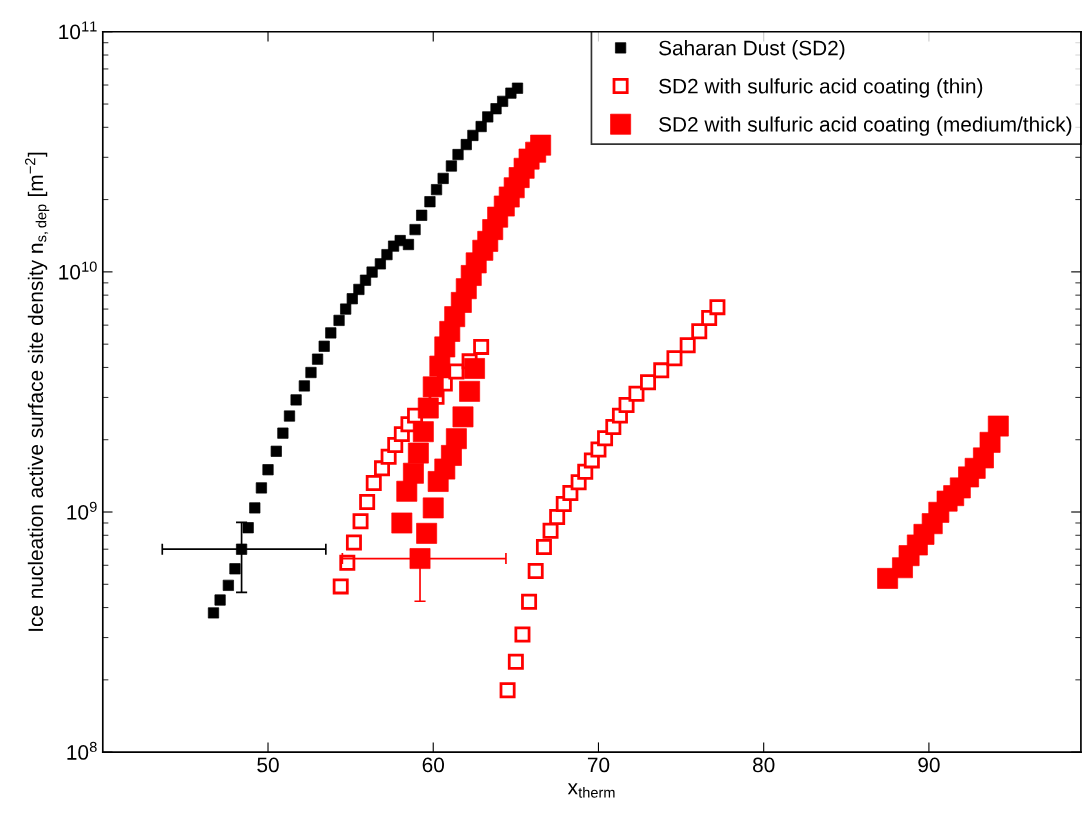 Image resolution: width=1082 pixels, height=814 pixels. Describe the element at coordinates (433, 765) in the screenshot. I see `x-tick-label: 60` at that location.